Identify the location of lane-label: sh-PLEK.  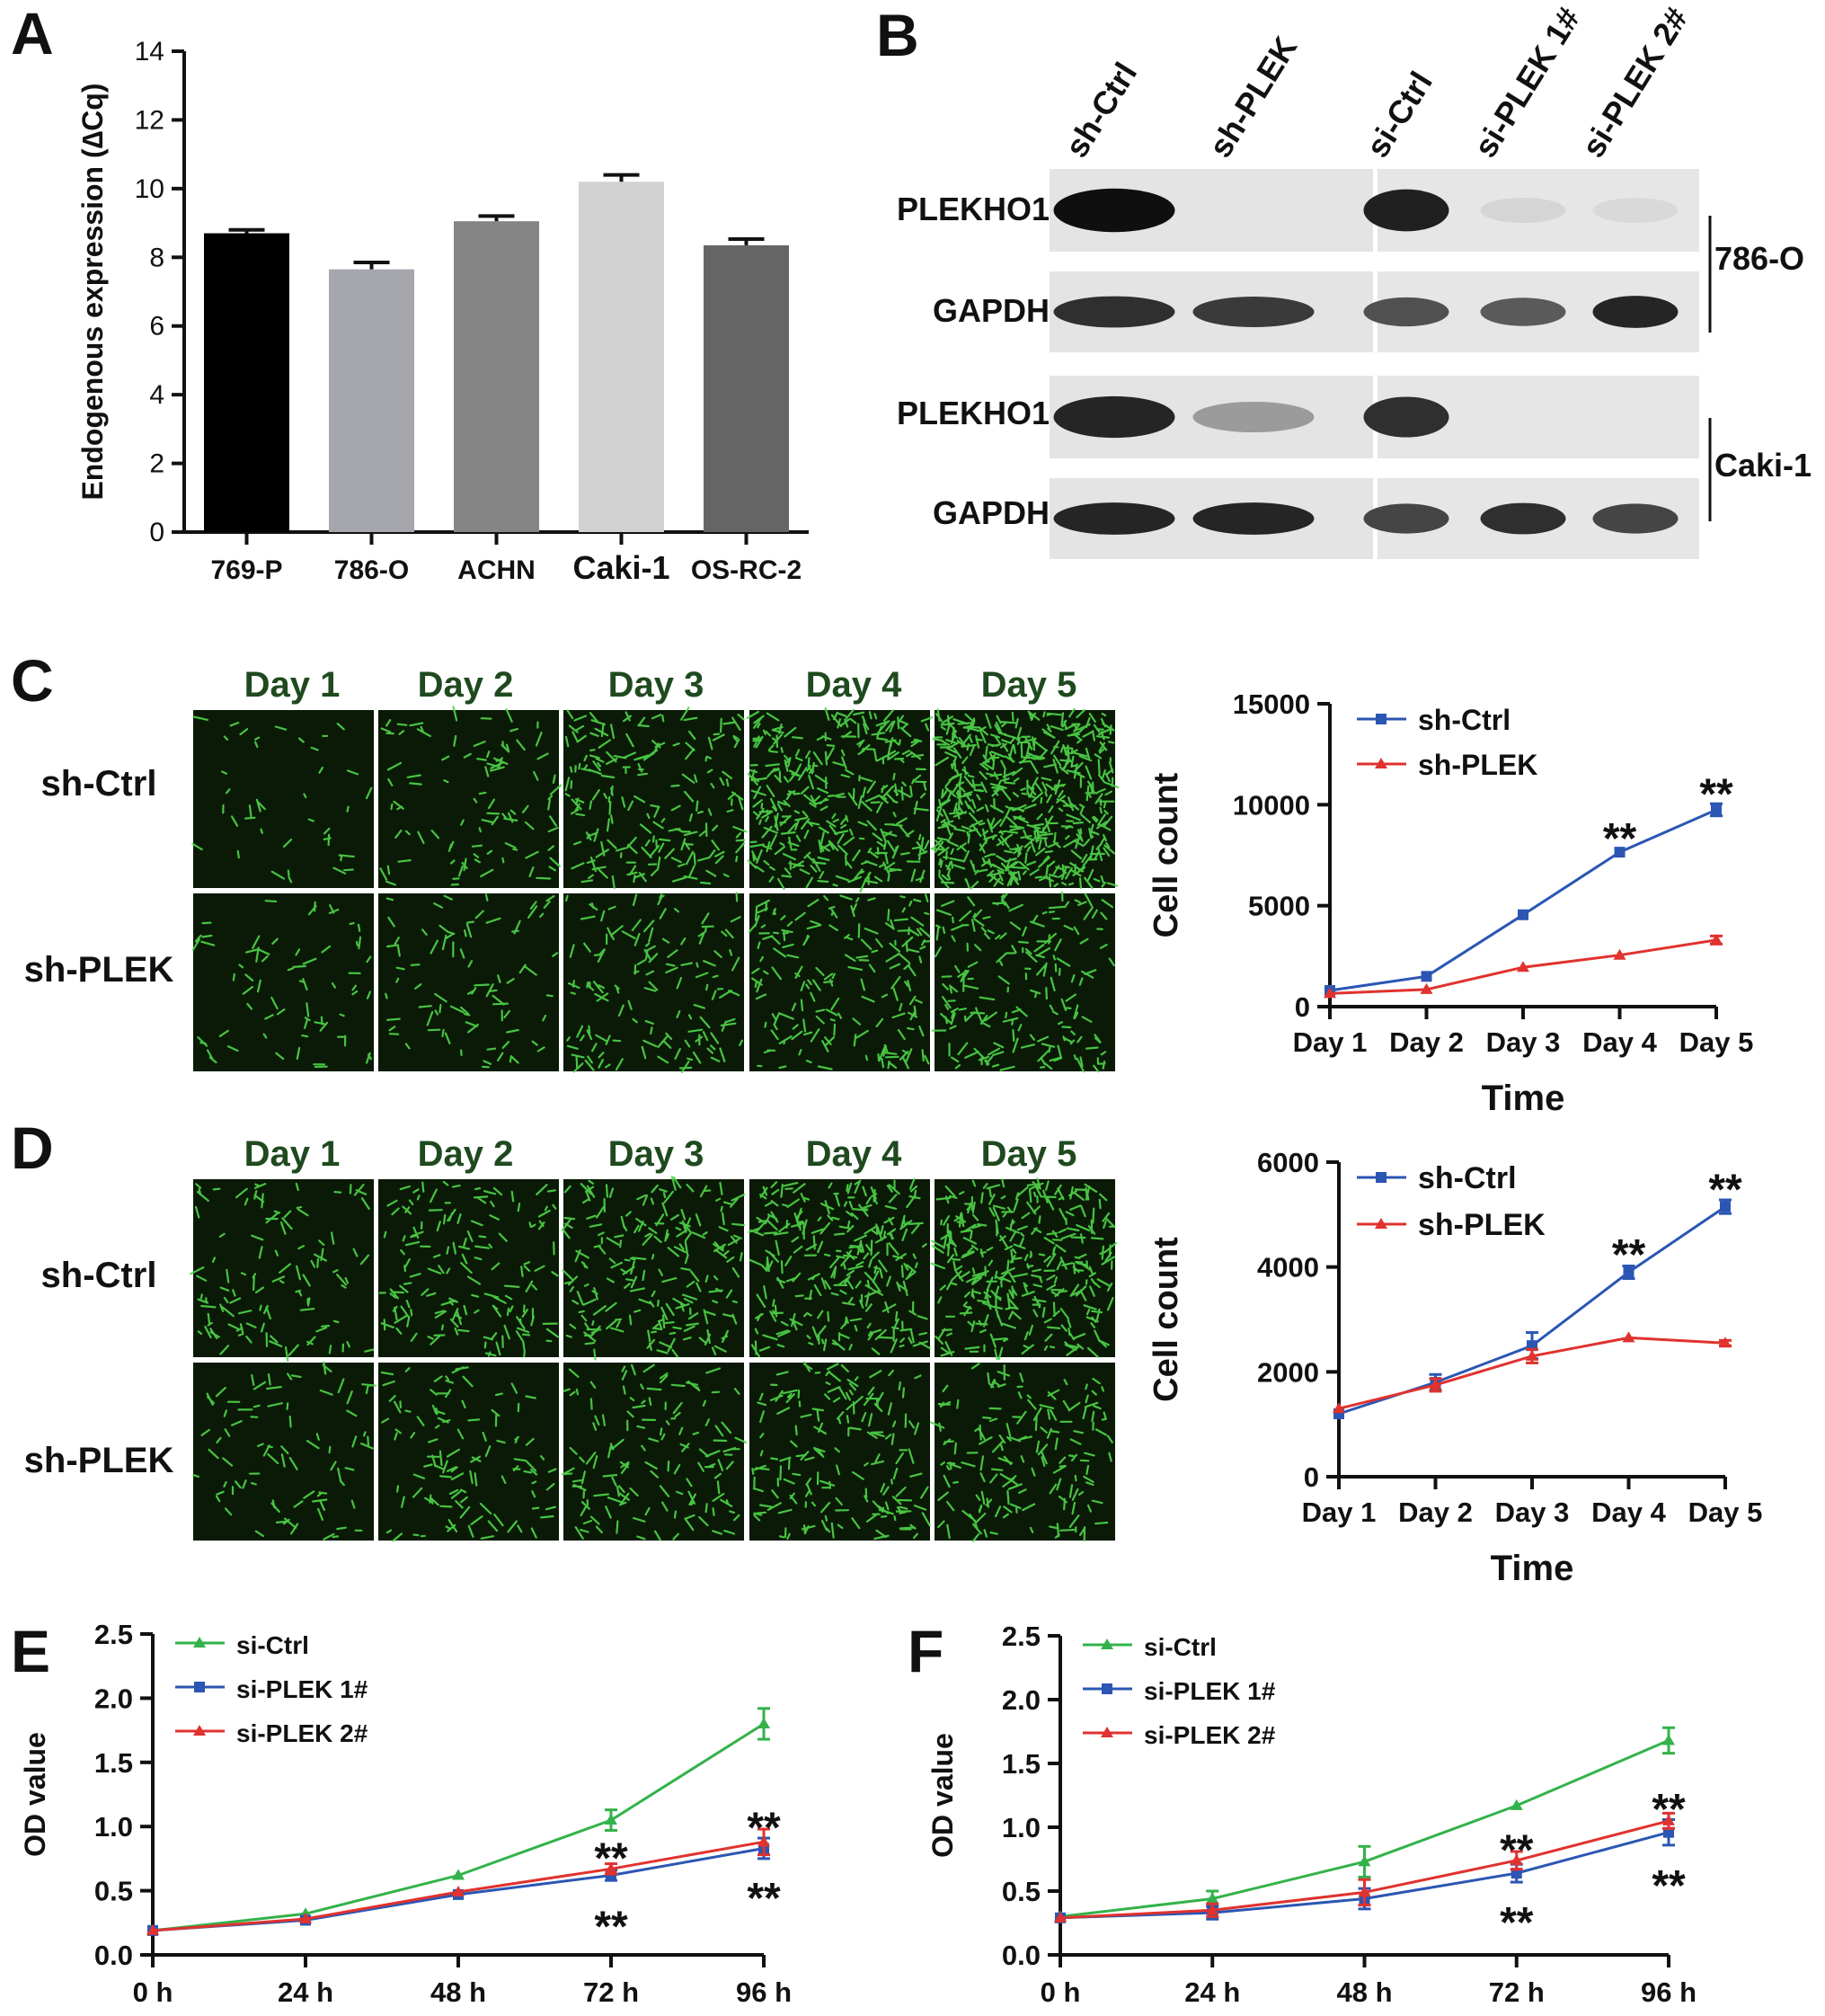
(1252, 97).